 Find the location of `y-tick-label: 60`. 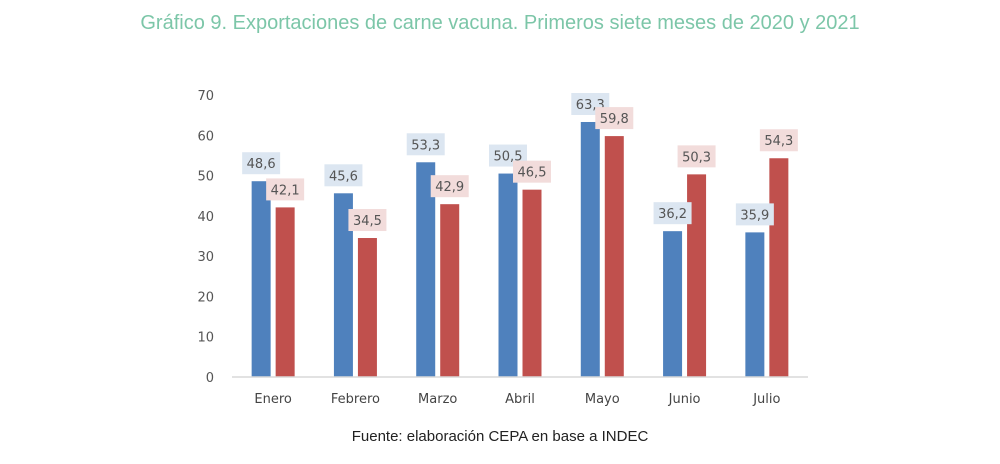

y-tick-label: 60 is located at coordinates (205, 136).